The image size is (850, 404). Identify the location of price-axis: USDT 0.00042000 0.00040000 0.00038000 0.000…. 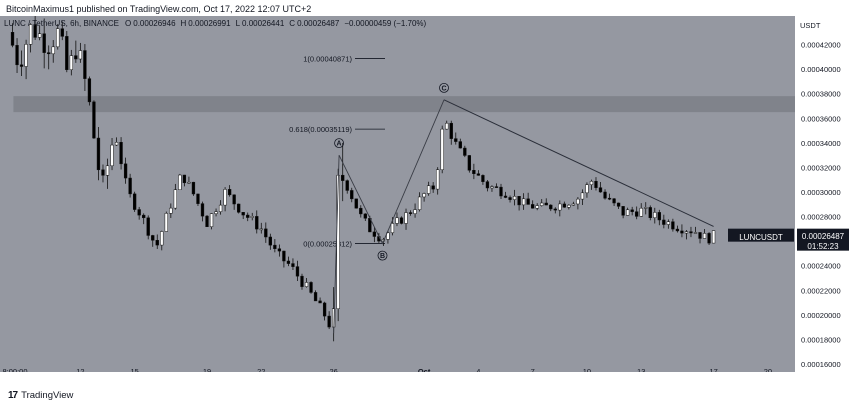
(820, 195).